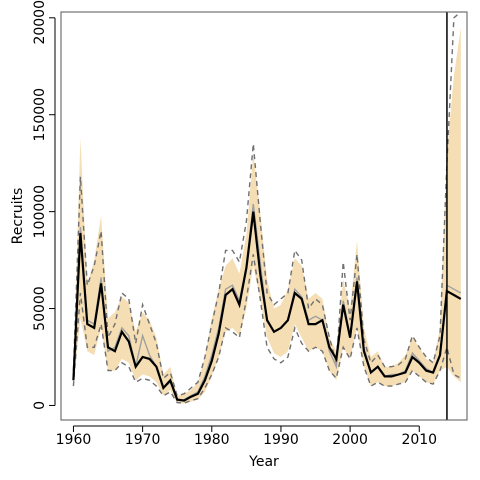 This screenshot has width=480, height=480. I want to click on x-tick-label: 1970, so click(143, 440).